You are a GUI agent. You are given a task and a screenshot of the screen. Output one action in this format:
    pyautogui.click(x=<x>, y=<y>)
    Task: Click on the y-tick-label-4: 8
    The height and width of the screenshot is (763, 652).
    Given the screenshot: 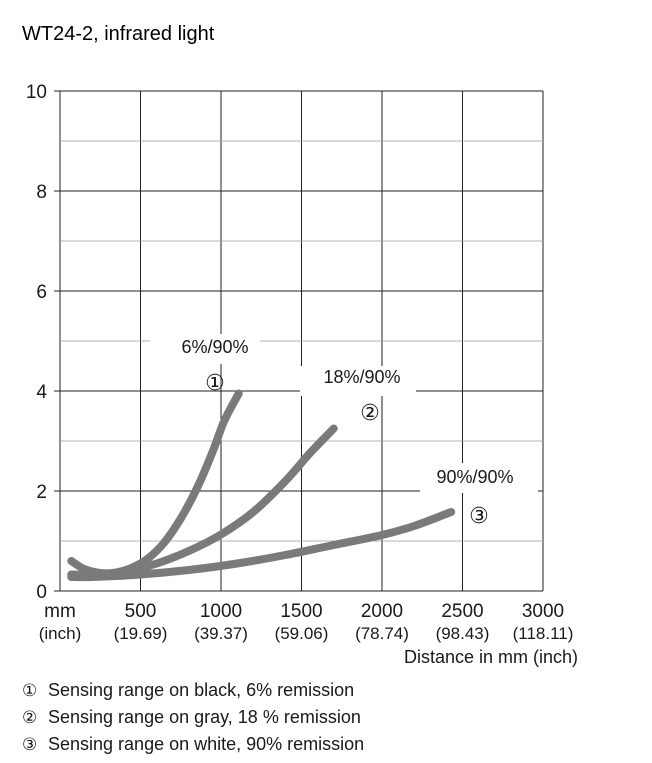 What is the action you would take?
    pyautogui.click(x=41, y=192)
    